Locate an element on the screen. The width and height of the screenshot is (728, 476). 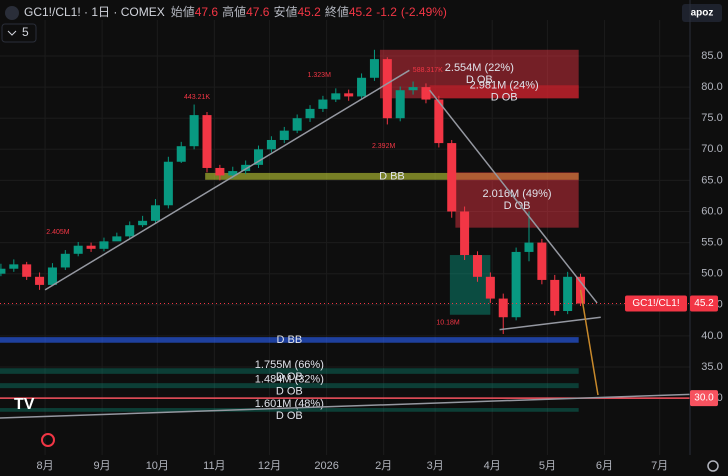
y-tick-label: 80.0 is located at coordinates (711, 87).